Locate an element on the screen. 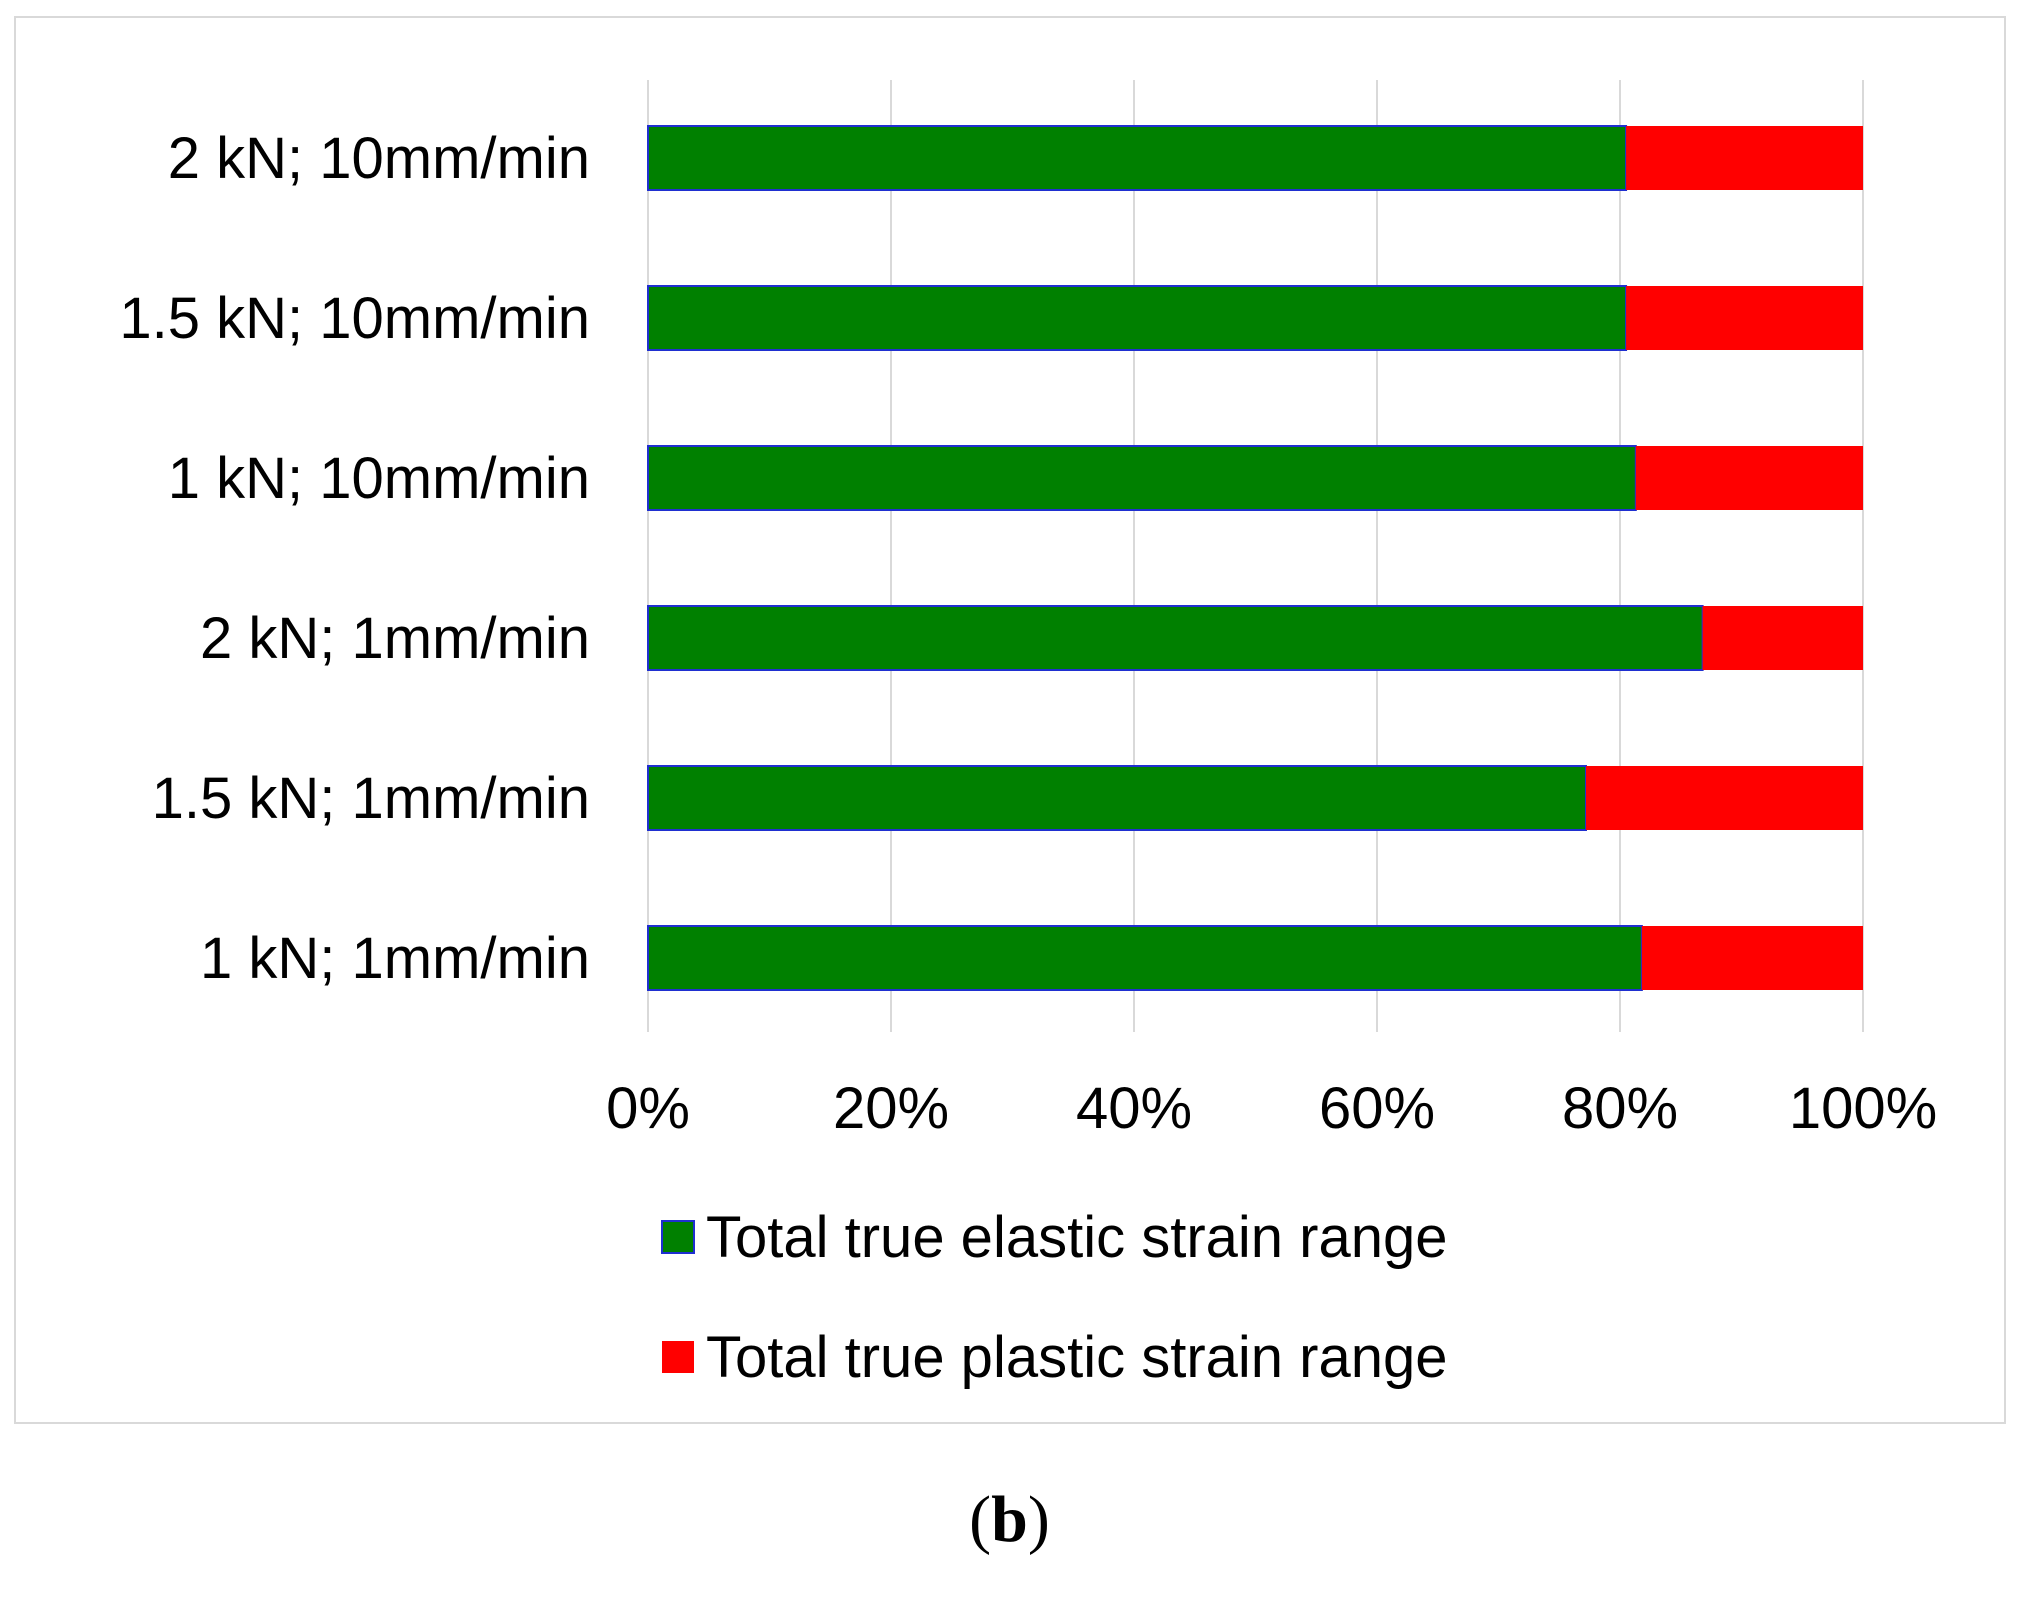  legend-label: Total true plastic strain range is located at coordinates (1076, 1357).